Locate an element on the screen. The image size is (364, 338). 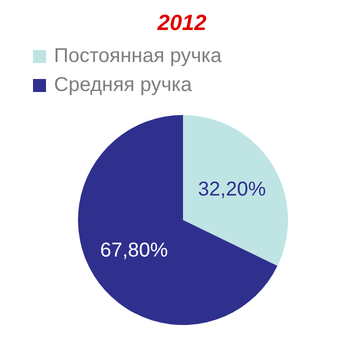
data-label: 32,20% is located at coordinates (232, 189).